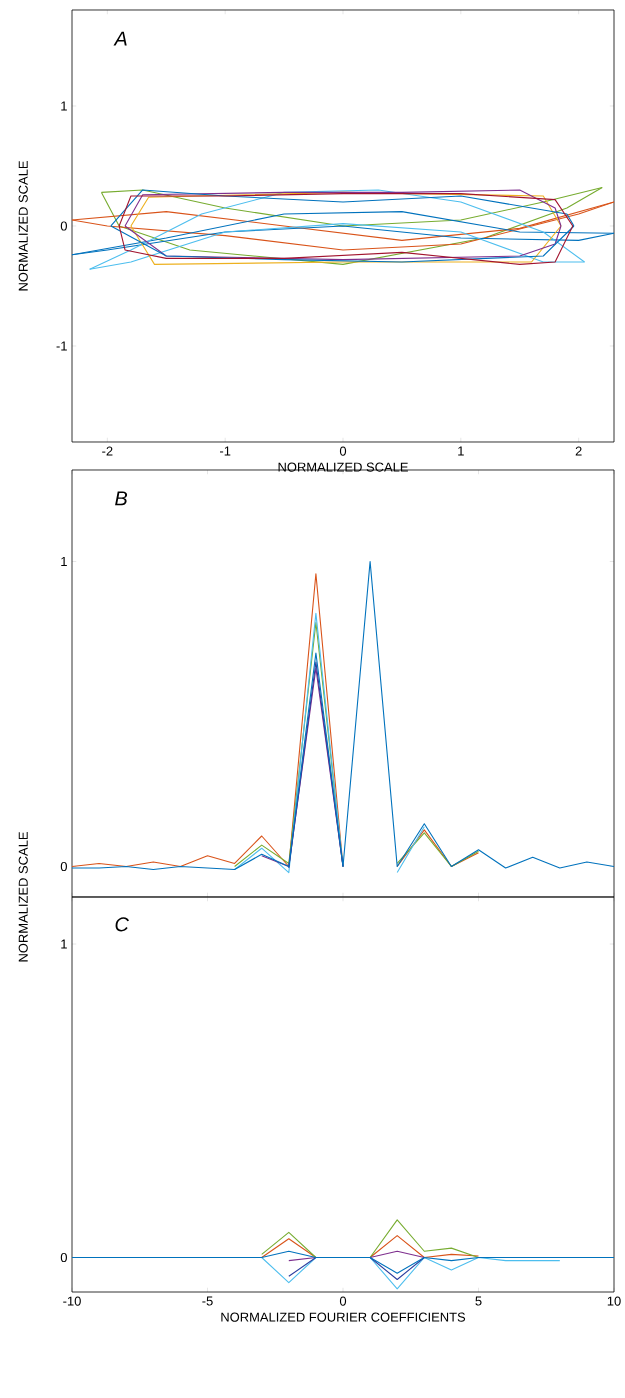 The width and height of the screenshot is (625, 1398). What do you see at coordinates (120, 38) in the screenshot?
I see `text: A` at bounding box center [120, 38].